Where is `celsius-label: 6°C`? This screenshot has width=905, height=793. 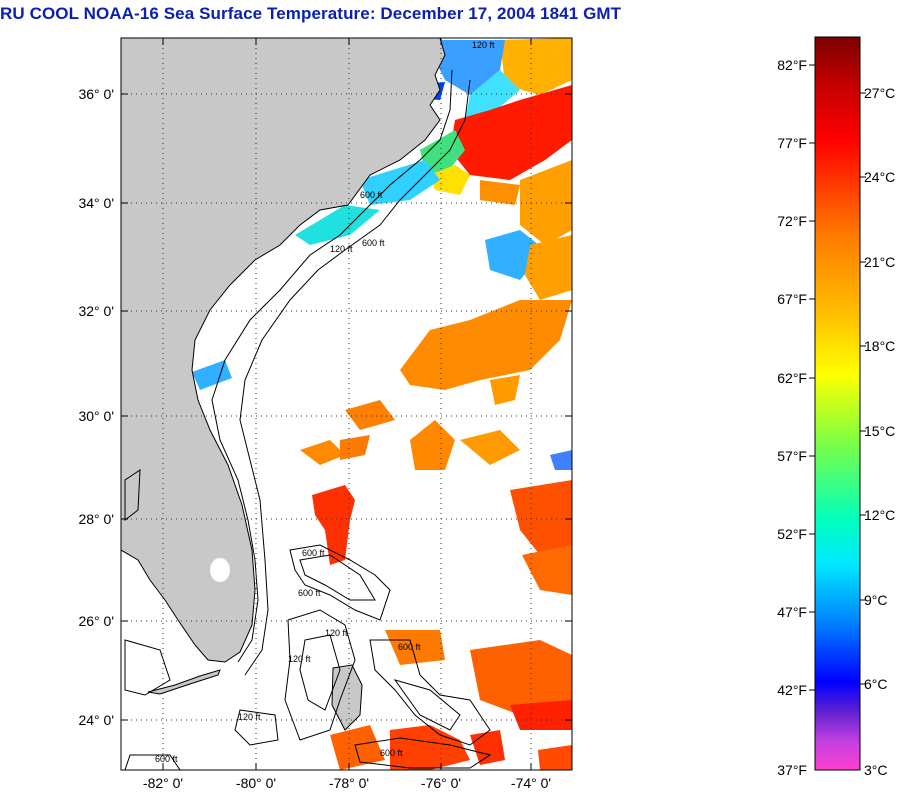
celsius-label: 6°C is located at coordinates (876, 684).